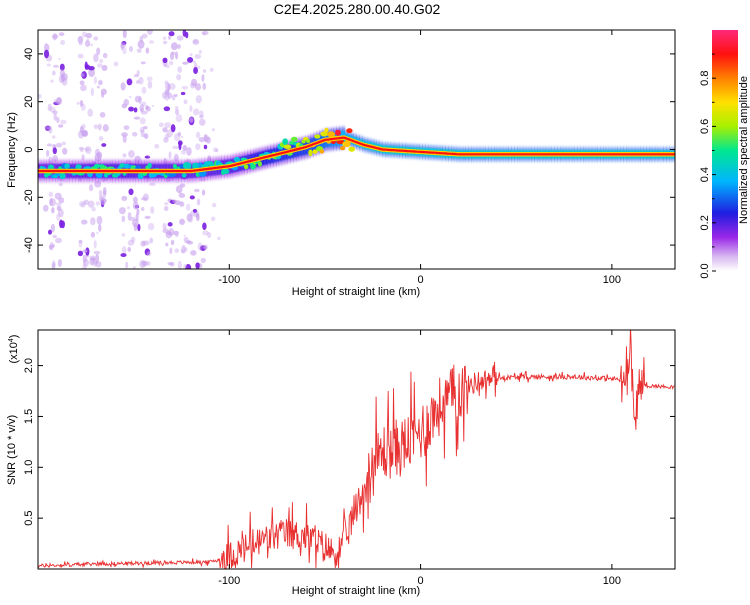 This screenshot has height=605, width=750. I want to click on snr-ytick-label: 1.0, so click(29, 467).